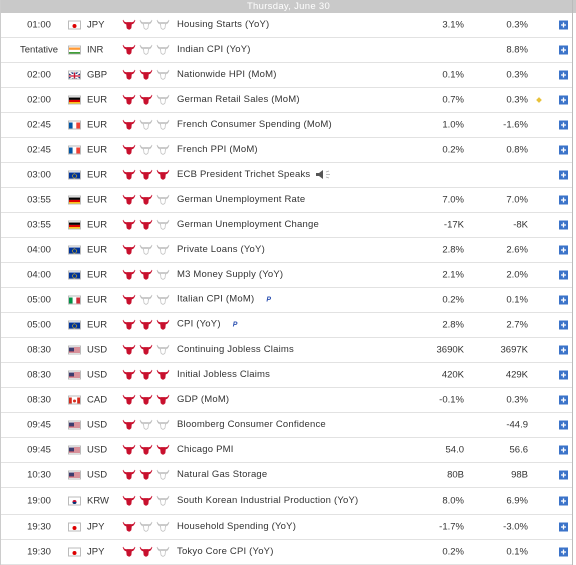 This screenshot has width=576, height=565. Describe the element at coordinates (235, 349) in the screenshot. I see `event-text: Continuing Jobless Claims` at that location.